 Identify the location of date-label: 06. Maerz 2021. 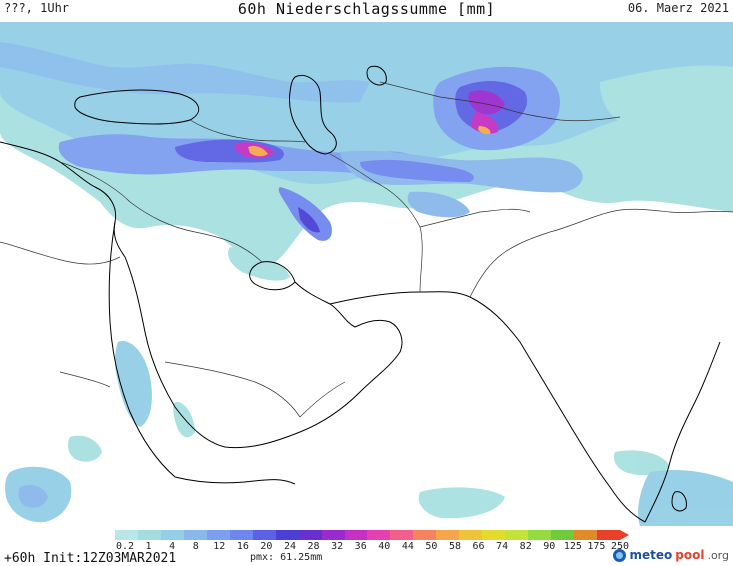
(678, 8).